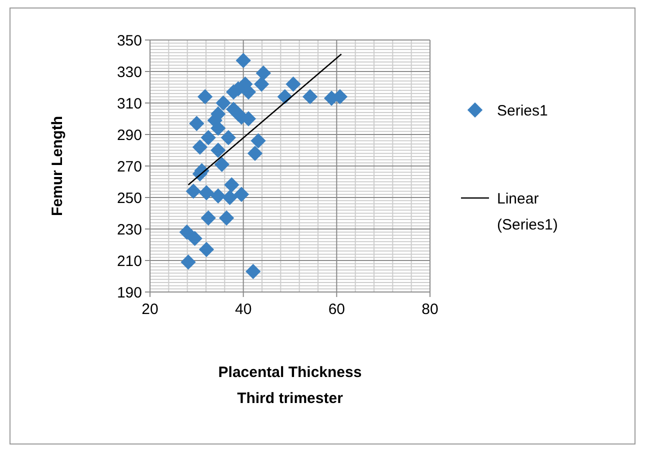 Image resolution: width=645 pixels, height=460 pixels. What do you see at coordinates (129, 167) in the screenshot?
I see `y-tick-label: 270` at bounding box center [129, 167].